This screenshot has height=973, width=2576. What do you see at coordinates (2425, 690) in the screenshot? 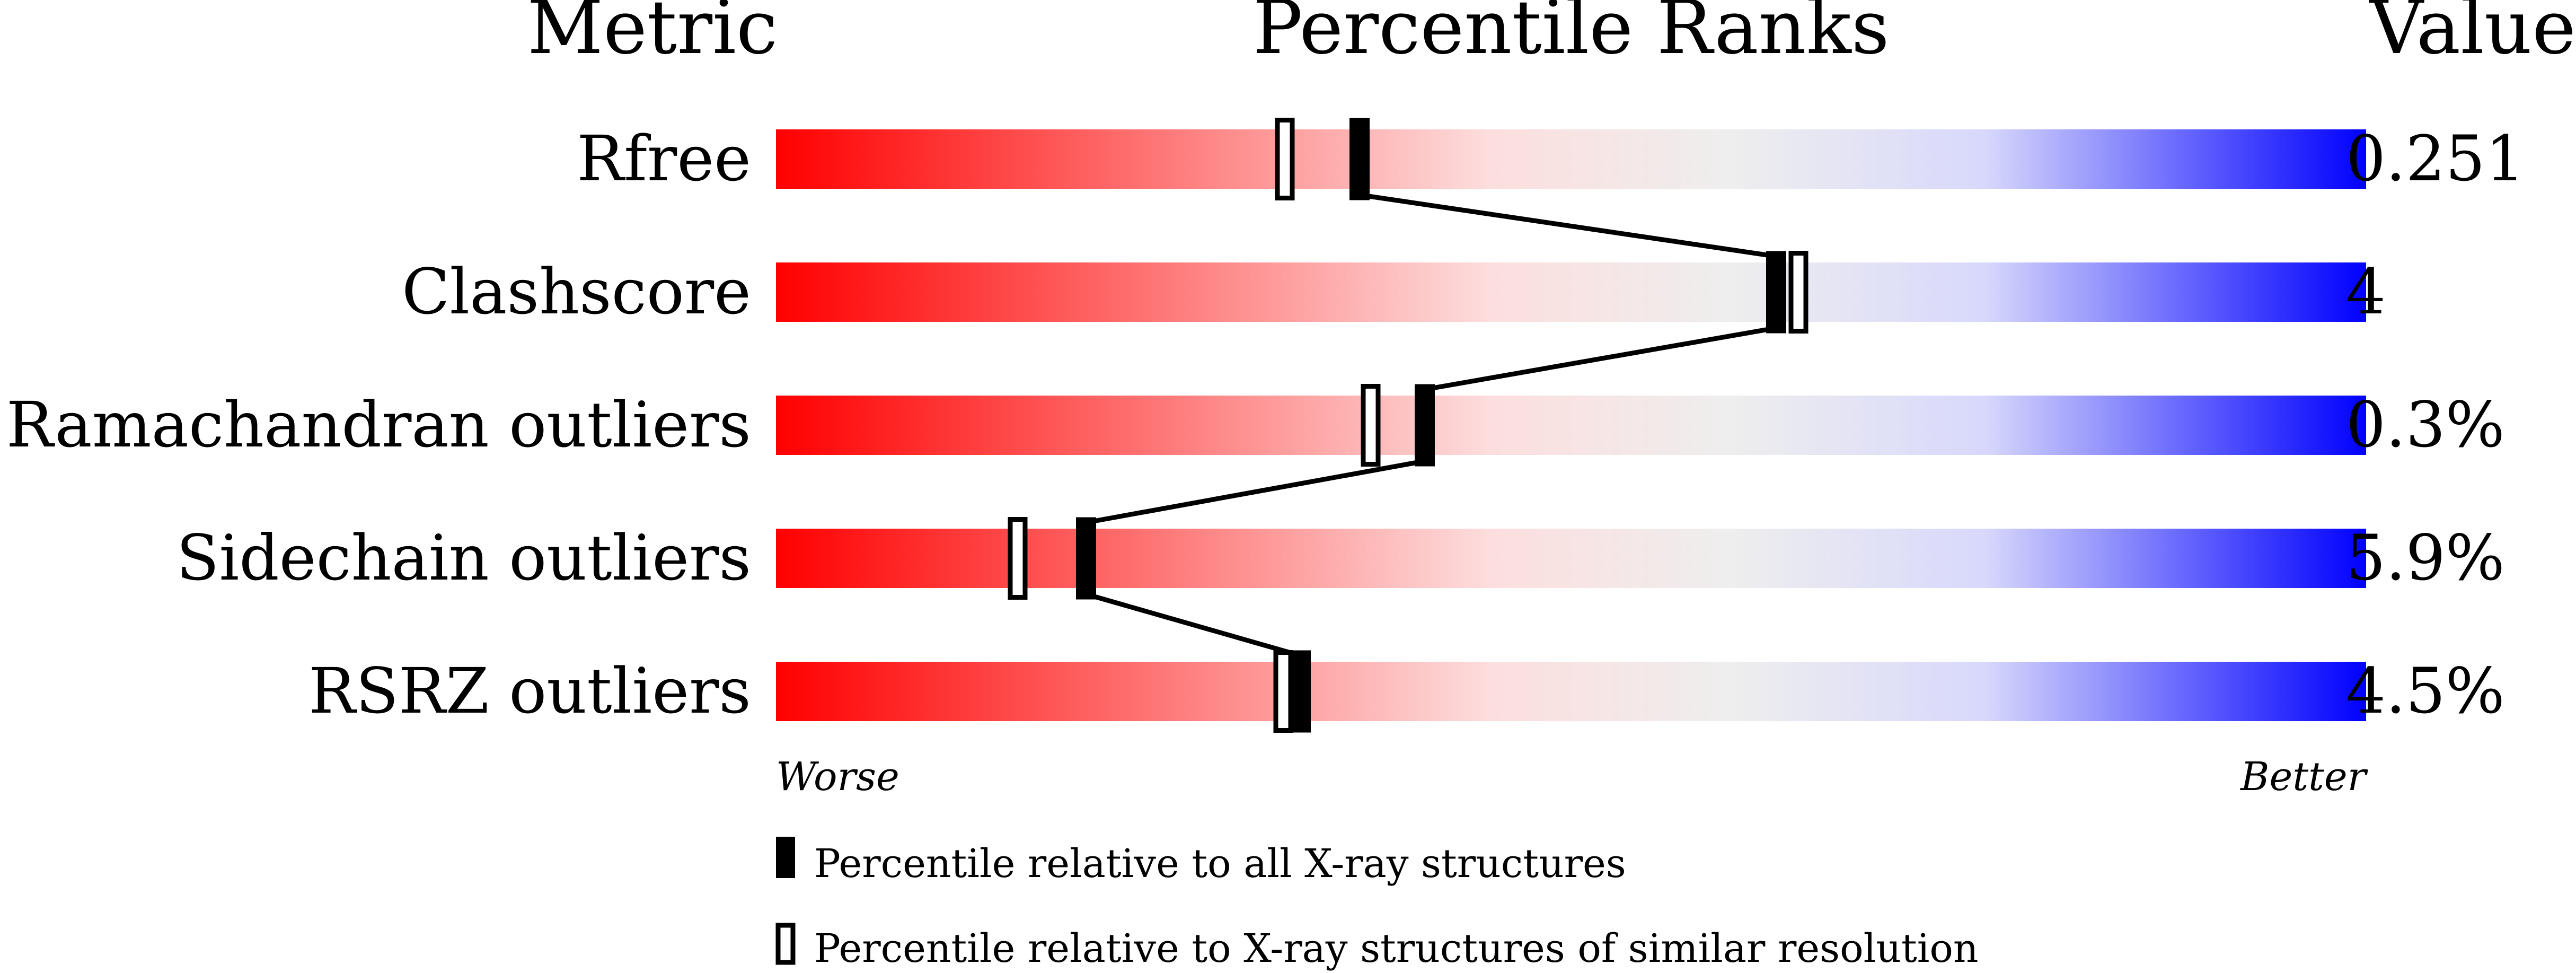
I see `metric-value: 4.5%` at bounding box center [2425, 690].